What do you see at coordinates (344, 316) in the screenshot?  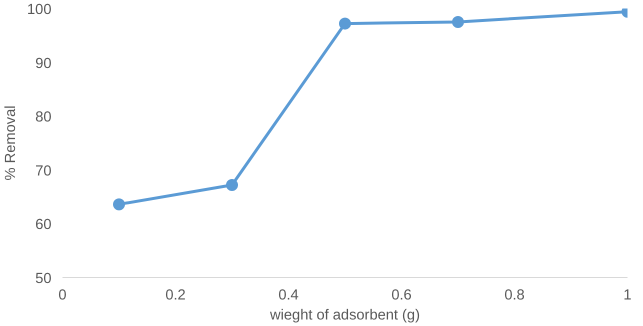 I see `x-axis-title: wieght of adsorbent (g)` at bounding box center [344, 316].